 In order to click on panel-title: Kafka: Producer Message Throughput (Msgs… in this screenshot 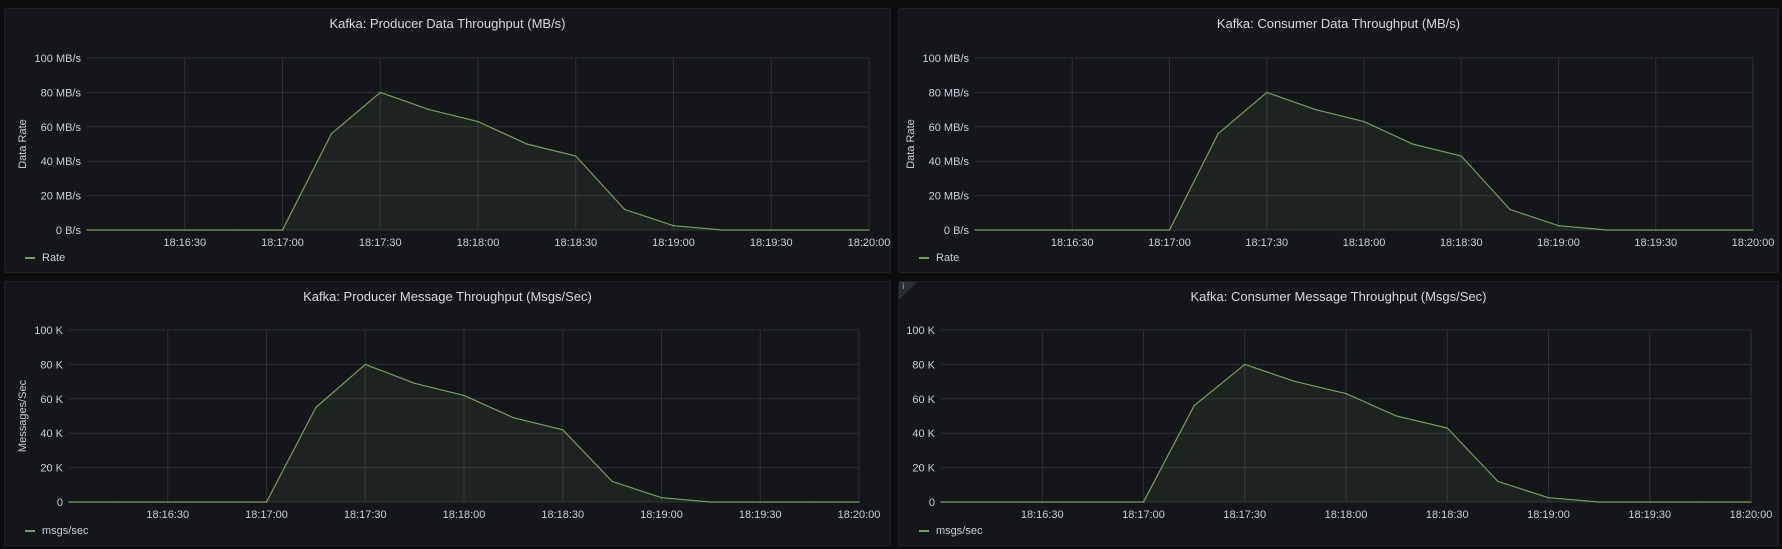, I will do `click(447, 296)`.